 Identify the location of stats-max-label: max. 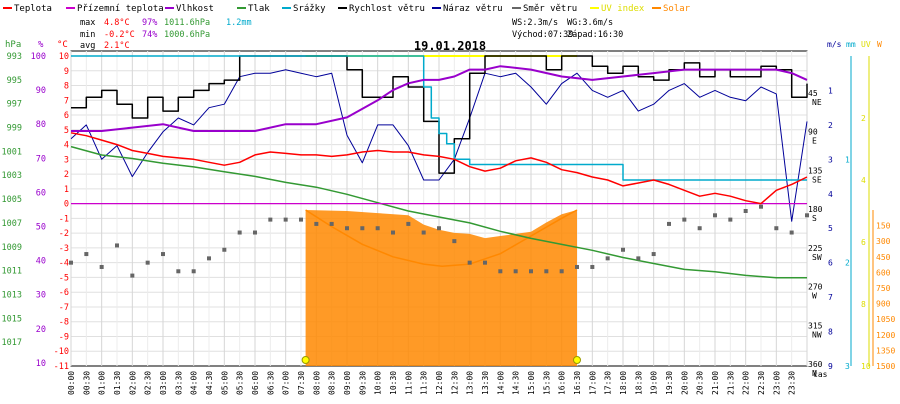
(87, 23).